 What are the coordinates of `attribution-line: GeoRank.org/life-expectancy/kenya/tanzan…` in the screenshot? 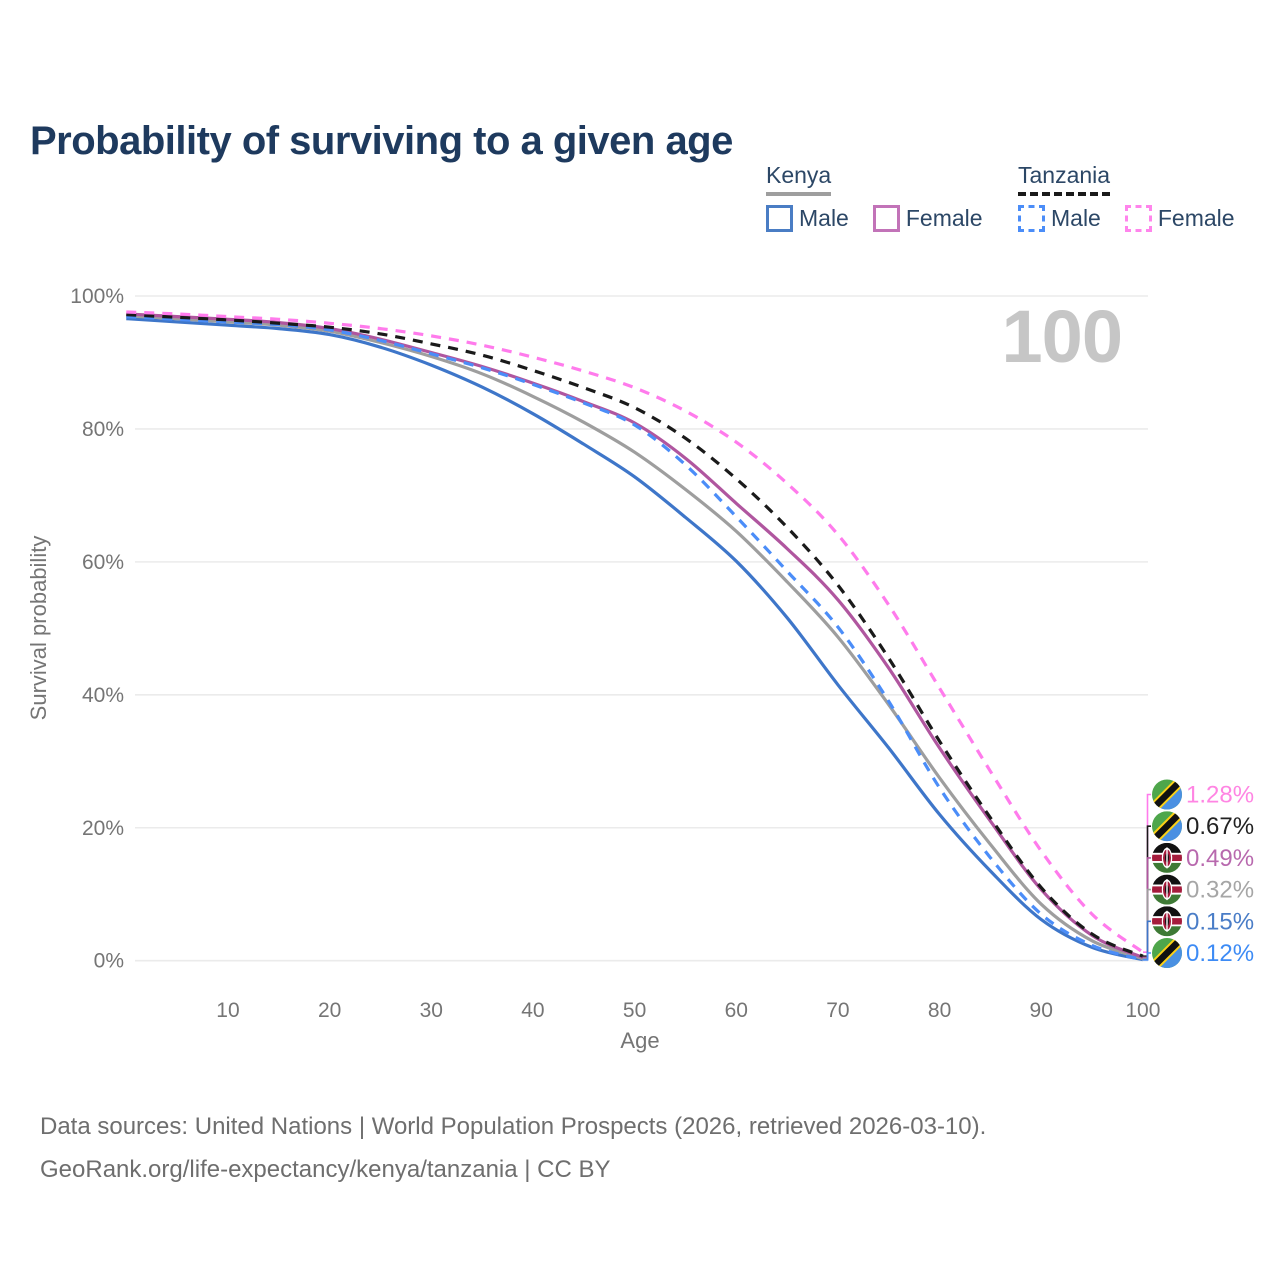 It's located at (325, 1169).